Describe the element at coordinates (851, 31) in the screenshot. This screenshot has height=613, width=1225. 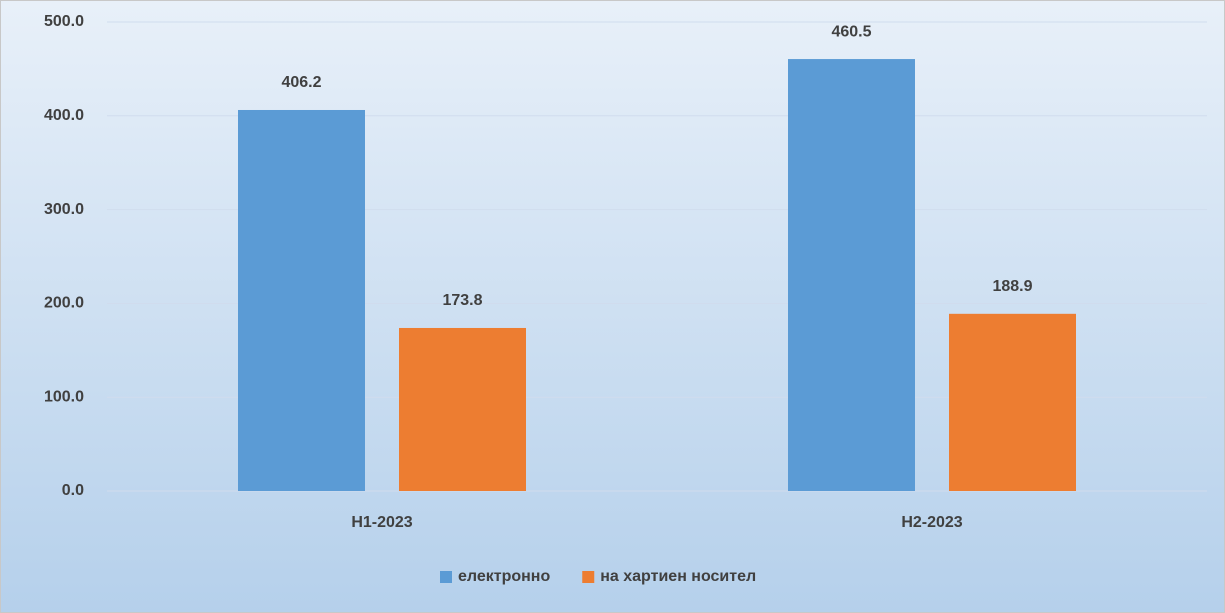
I see `data-label: 460.5` at that location.